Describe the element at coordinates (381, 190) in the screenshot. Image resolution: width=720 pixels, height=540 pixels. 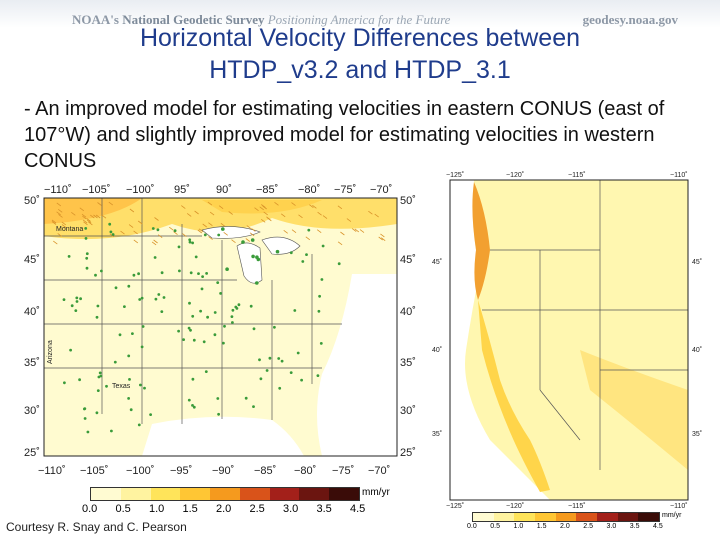
I see `lon-label: −70˚` at that location.